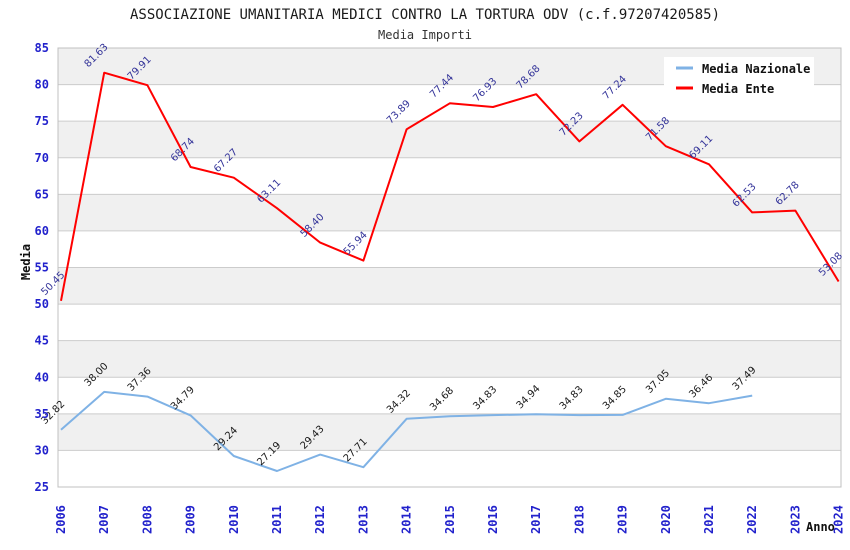 Image resolution: width=850 pixels, height=550 pixels. What do you see at coordinates (425, 35) in the screenshot?
I see `chart-subtitle: Media Importi` at bounding box center [425, 35].